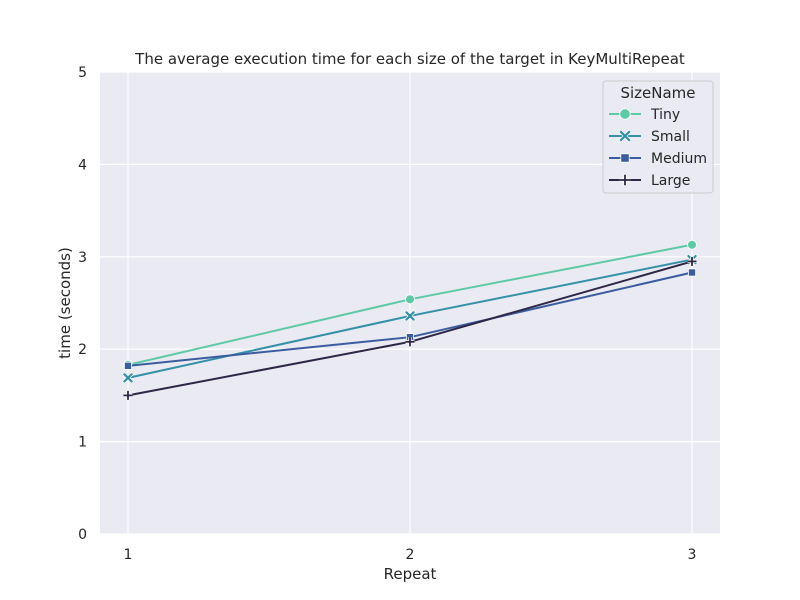  I want to click on y-tick-label: 1, so click(82, 443).